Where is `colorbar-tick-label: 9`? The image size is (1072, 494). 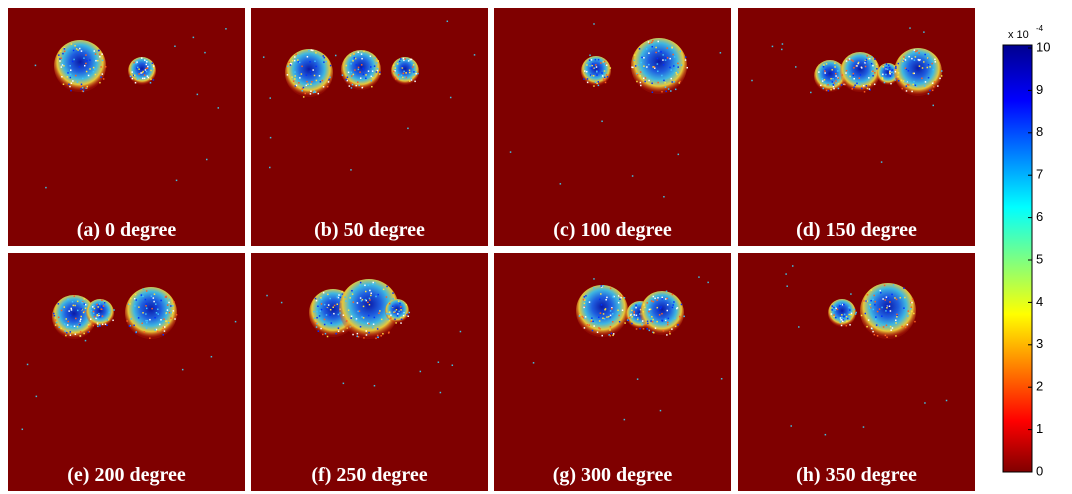 colorbar-tick-label: 9 is located at coordinates (1039, 89).